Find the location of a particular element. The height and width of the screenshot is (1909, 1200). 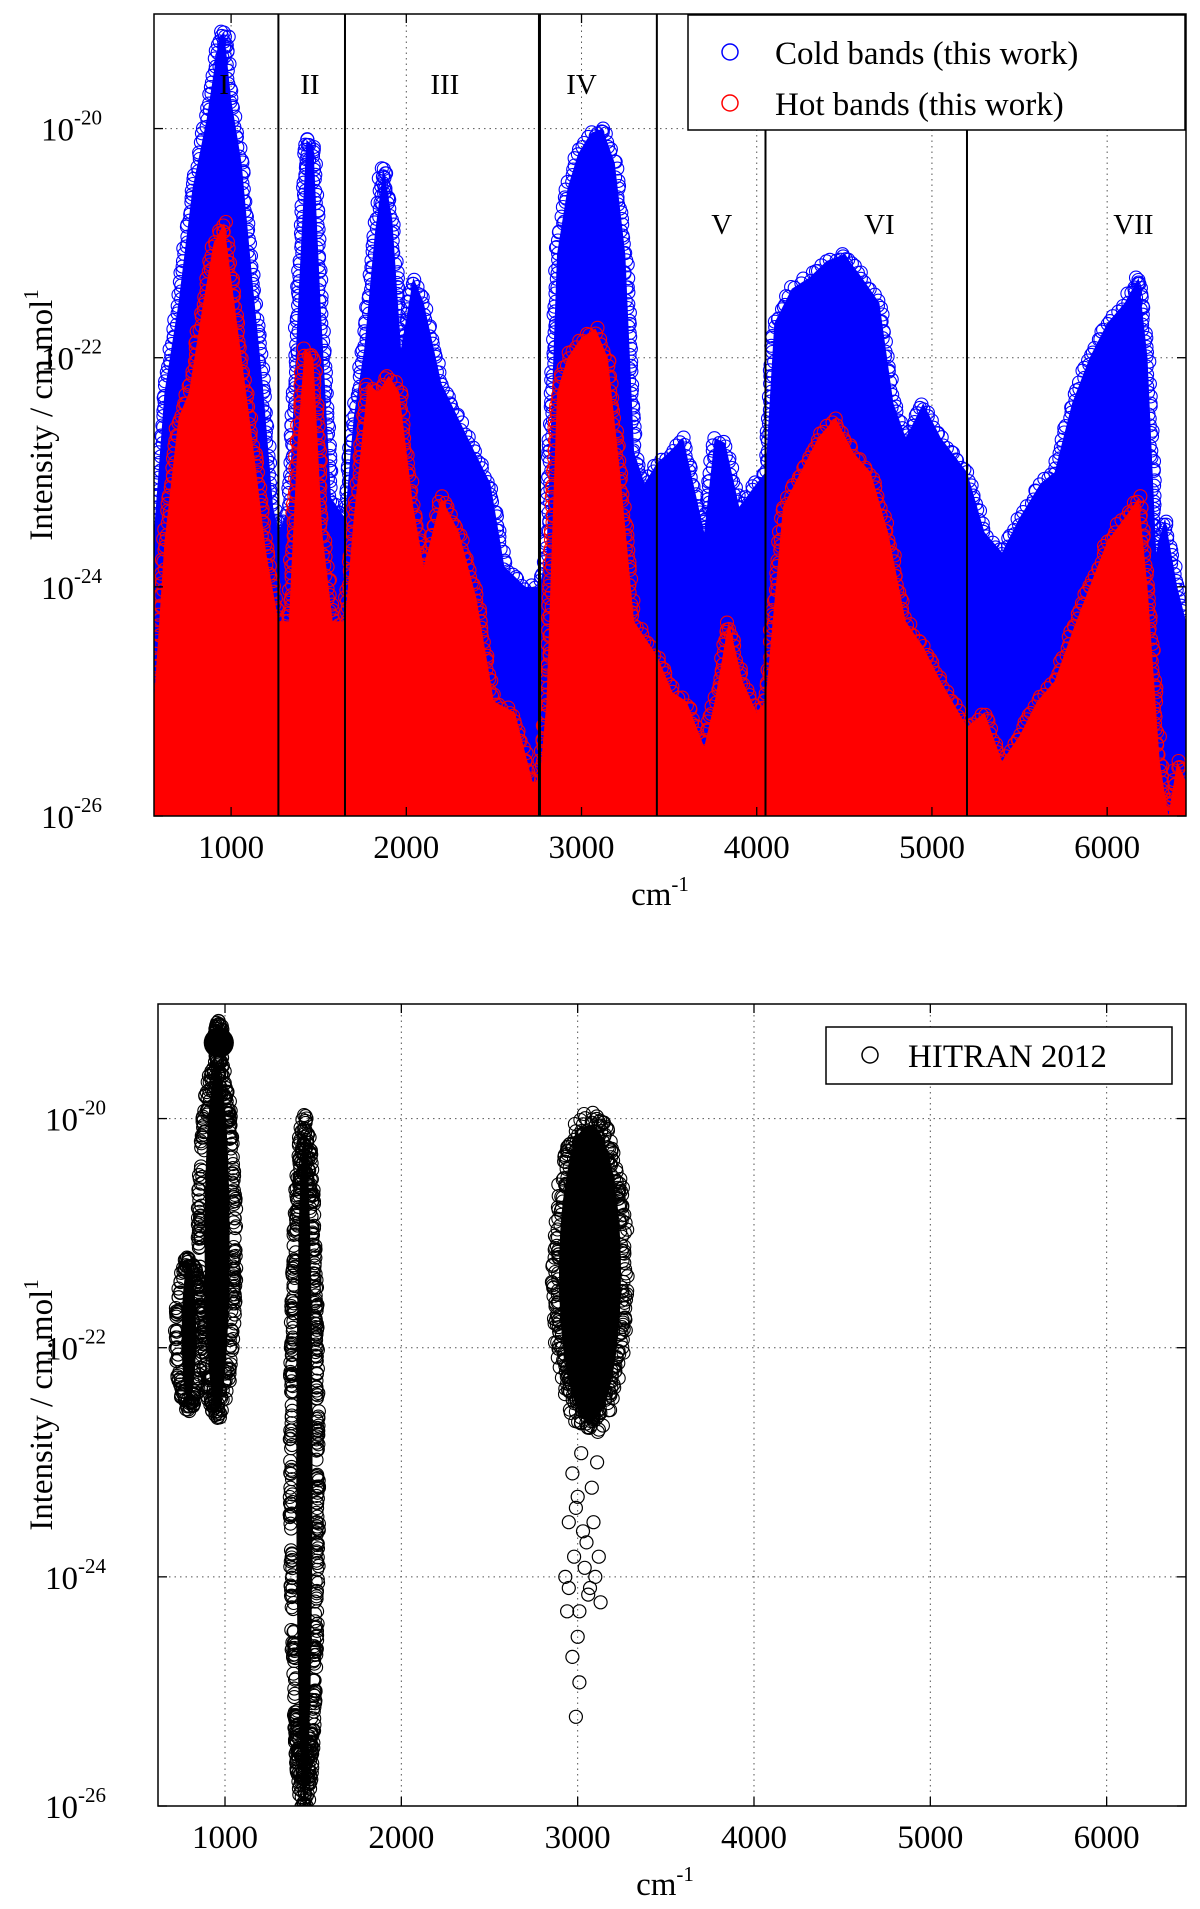

x-axis-label-bottom: cm-1 is located at coordinates (665, 1882).